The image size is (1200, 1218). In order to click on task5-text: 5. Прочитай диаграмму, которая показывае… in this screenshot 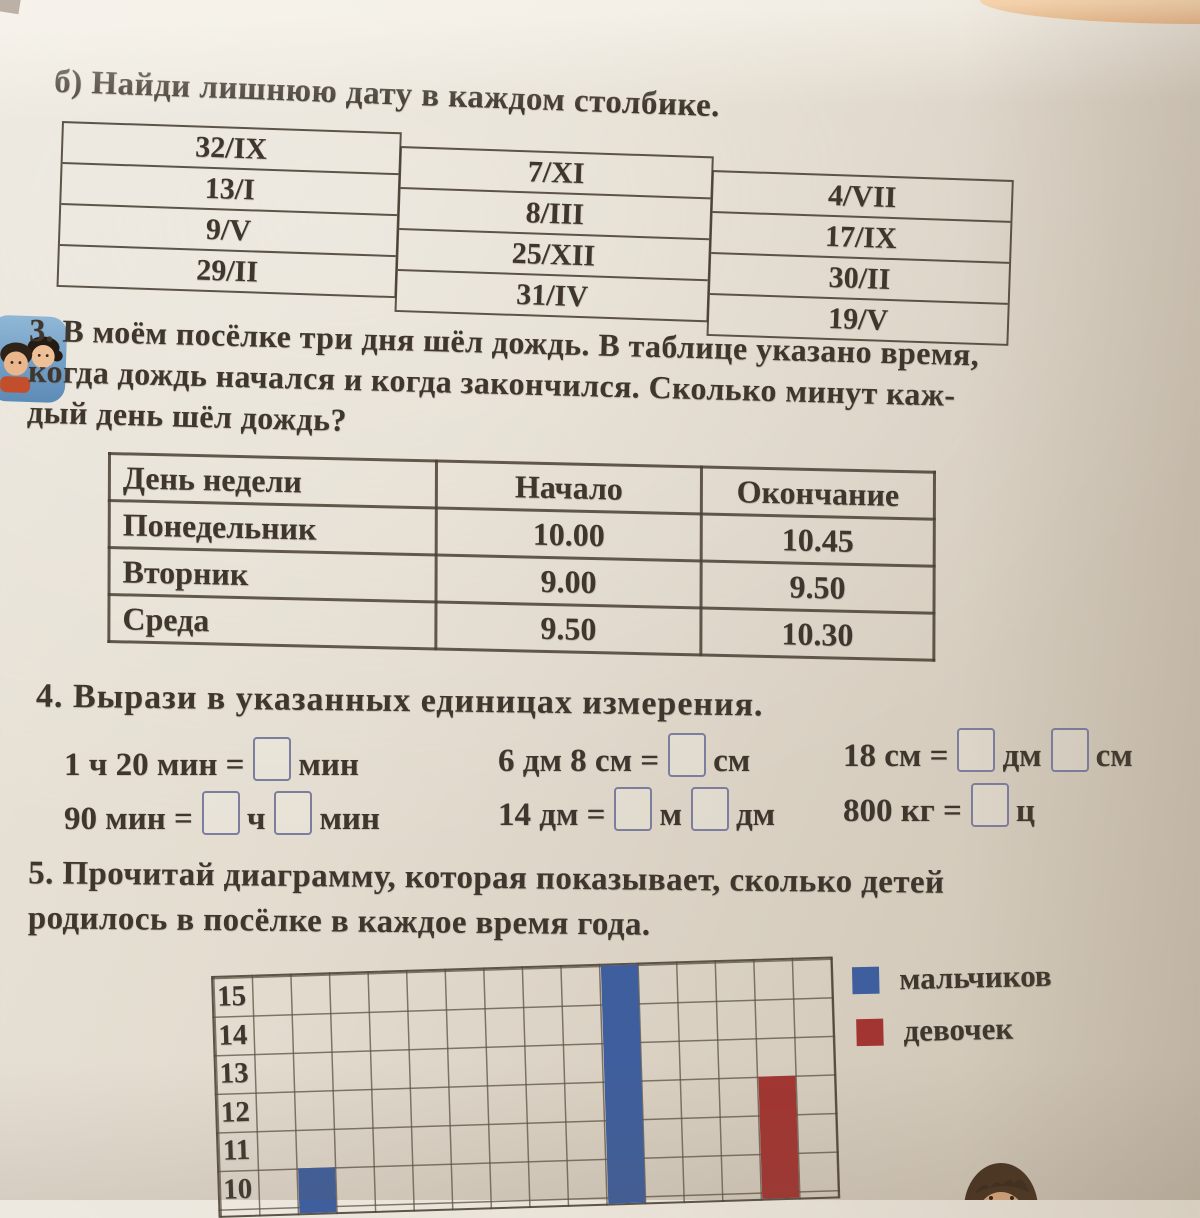, I will do `click(486, 901)`.